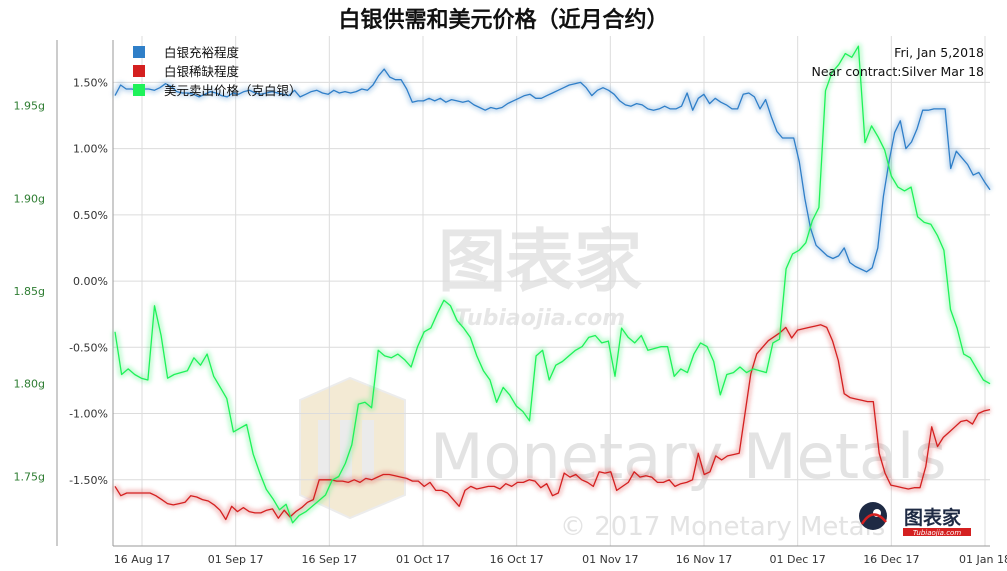 The width and height of the screenshot is (1007, 571). Describe the element at coordinates (29, 106) in the screenshot. I see `y-tick-label-price: 1.95g` at that location.